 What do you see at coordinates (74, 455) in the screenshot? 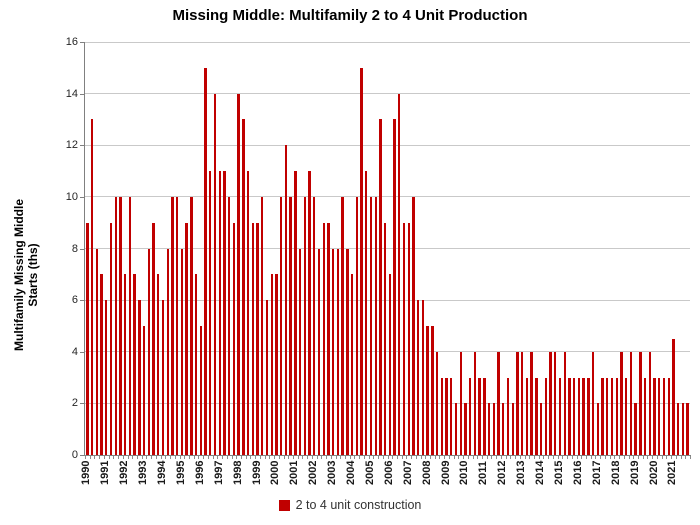
I see `y-axis-tick-label: 0` at bounding box center [74, 455].